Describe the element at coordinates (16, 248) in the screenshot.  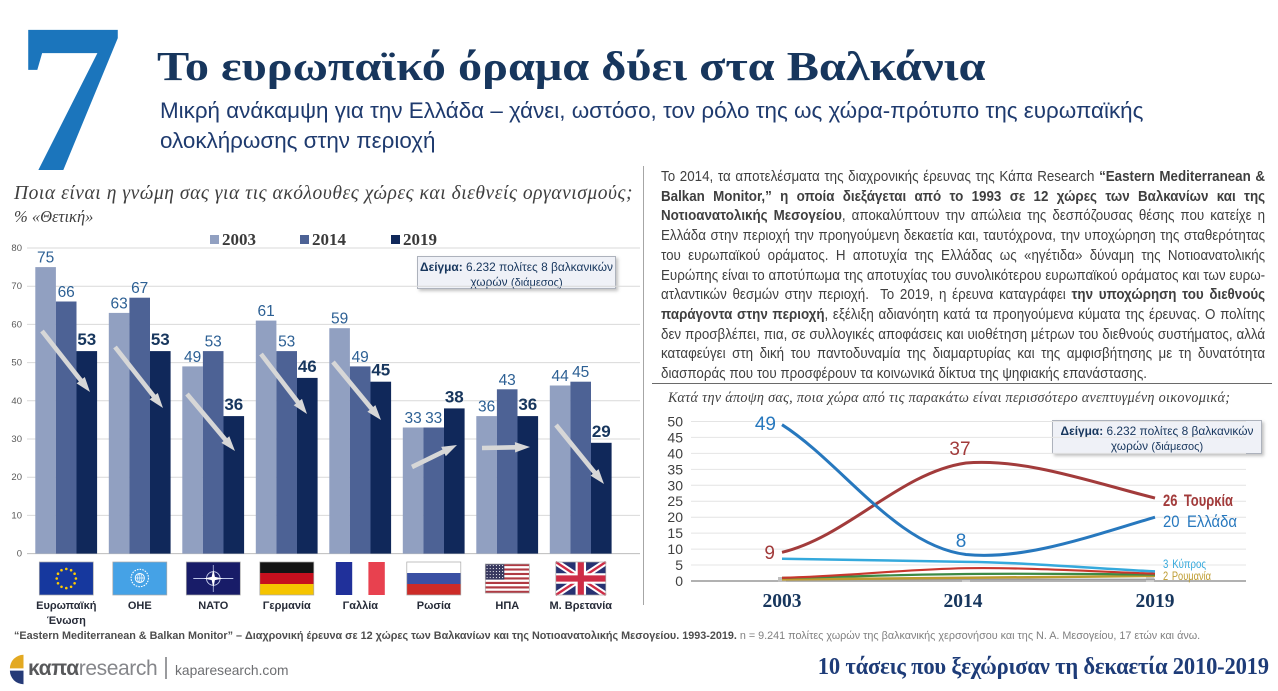
I see `svg-text: 80` at that location.